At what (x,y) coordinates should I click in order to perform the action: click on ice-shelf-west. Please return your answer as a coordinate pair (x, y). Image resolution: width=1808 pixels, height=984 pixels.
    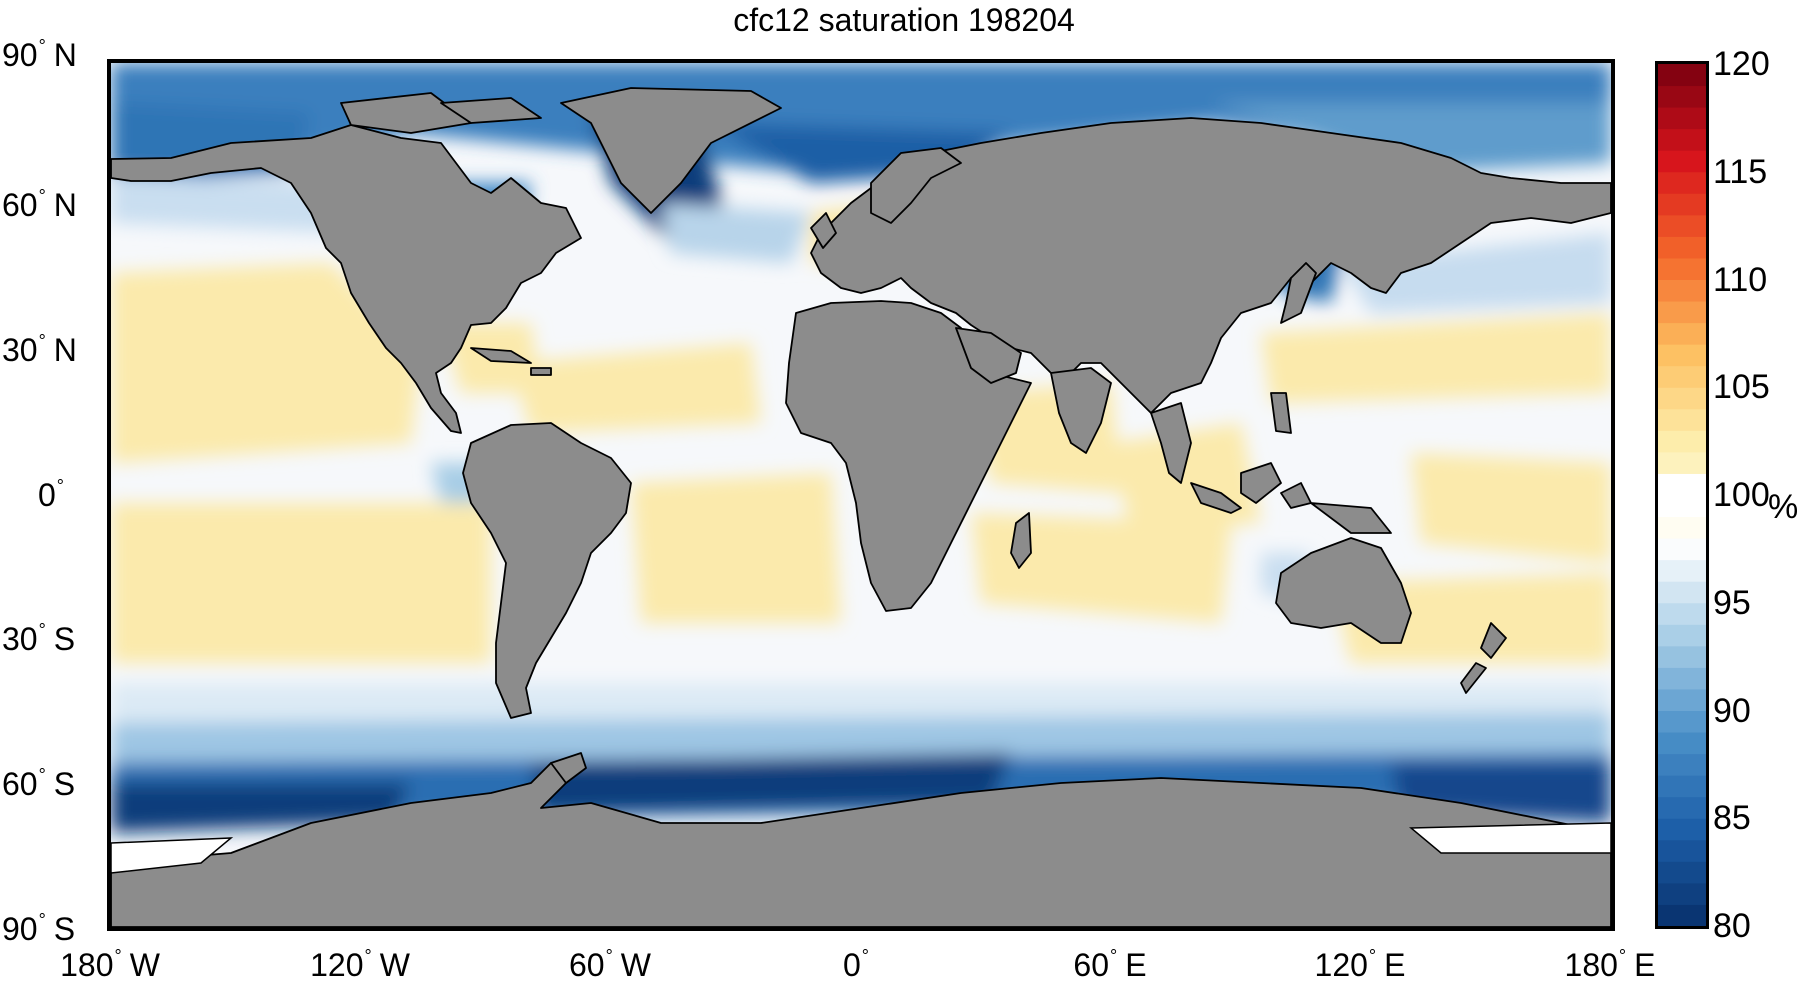
    Looking at the image, I should click on (172, 855).